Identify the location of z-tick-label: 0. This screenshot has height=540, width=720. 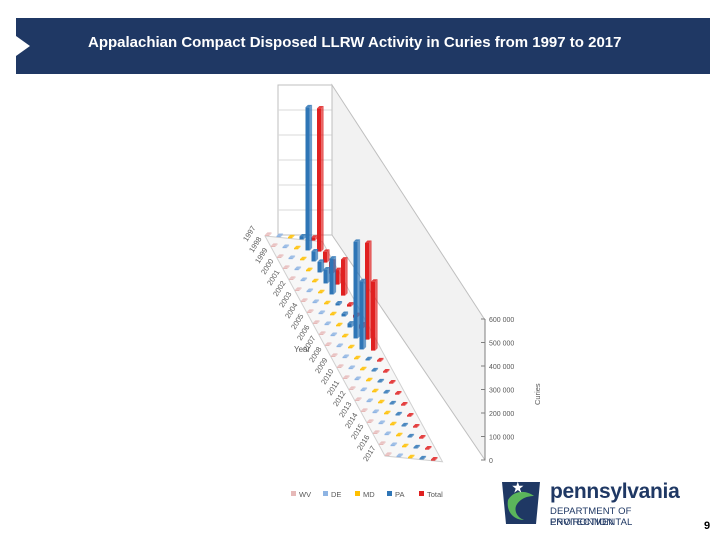
(491, 461).